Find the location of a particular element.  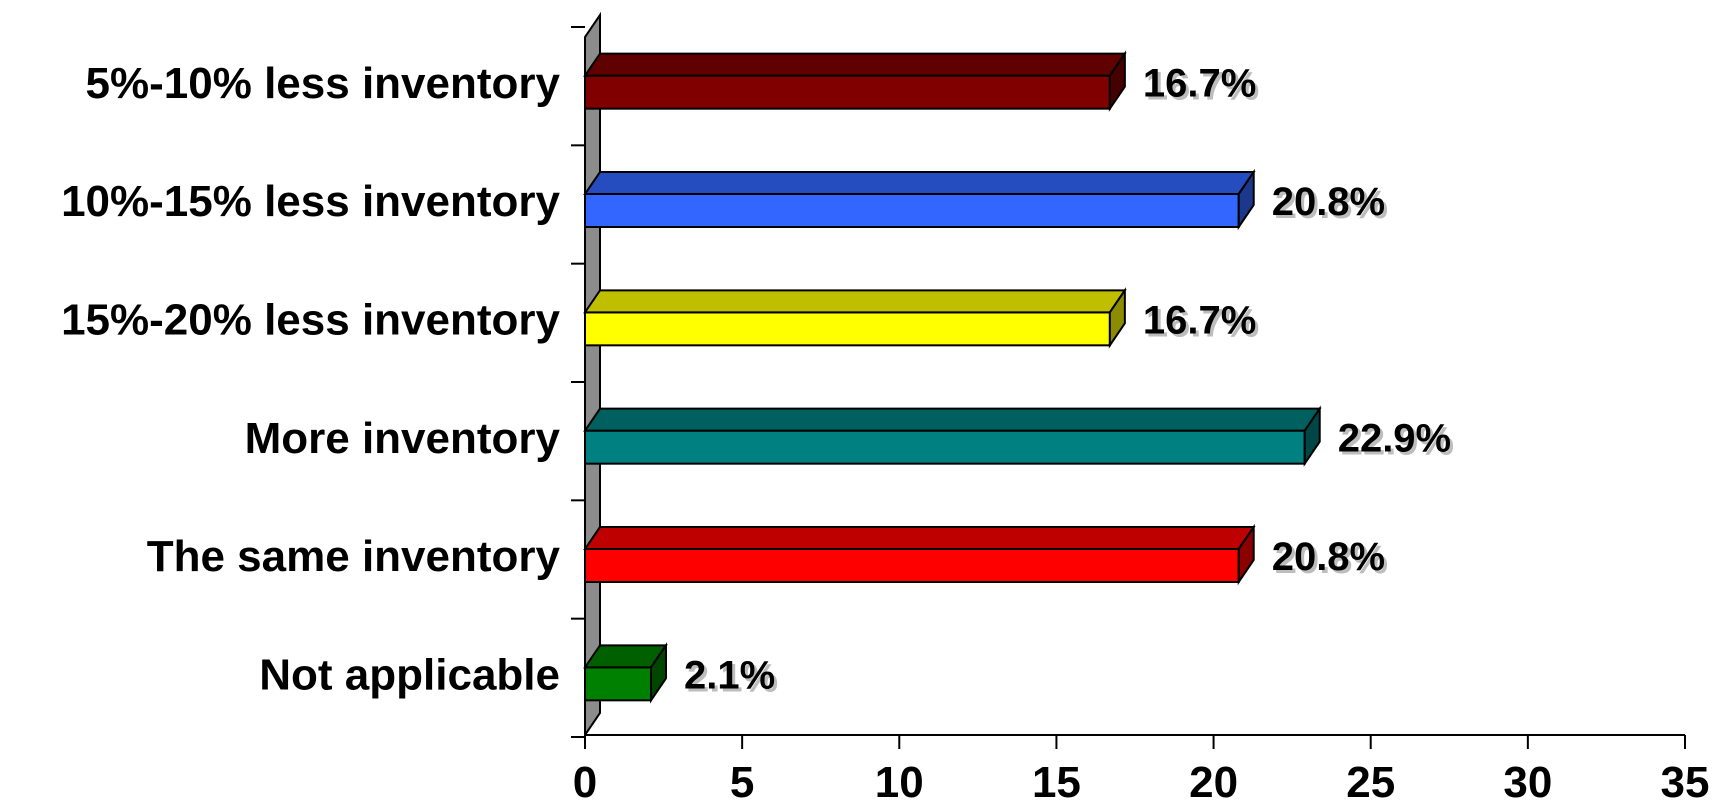

data-label-shadow: 2.1% is located at coordinates (732, 678).